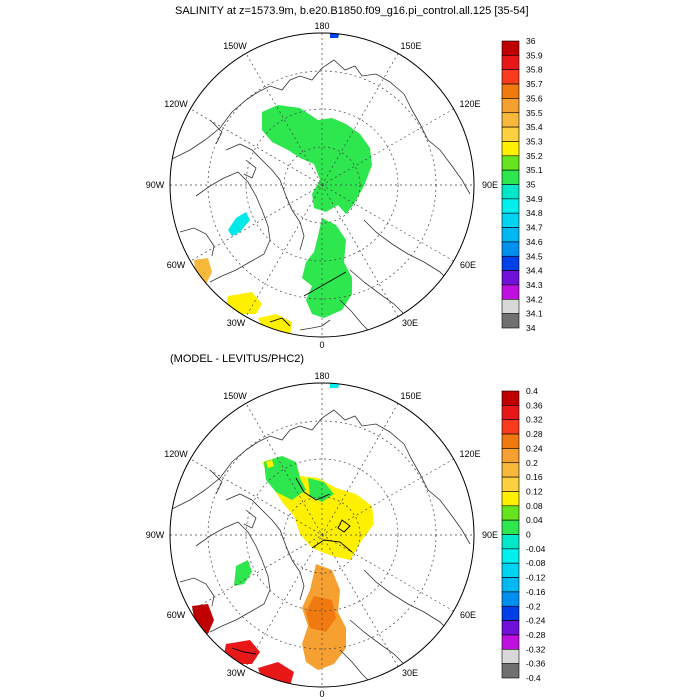 The height and width of the screenshot is (700, 700). What do you see at coordinates (531, 328) in the screenshot?
I see `top-colorbar-label: 34` at bounding box center [531, 328].